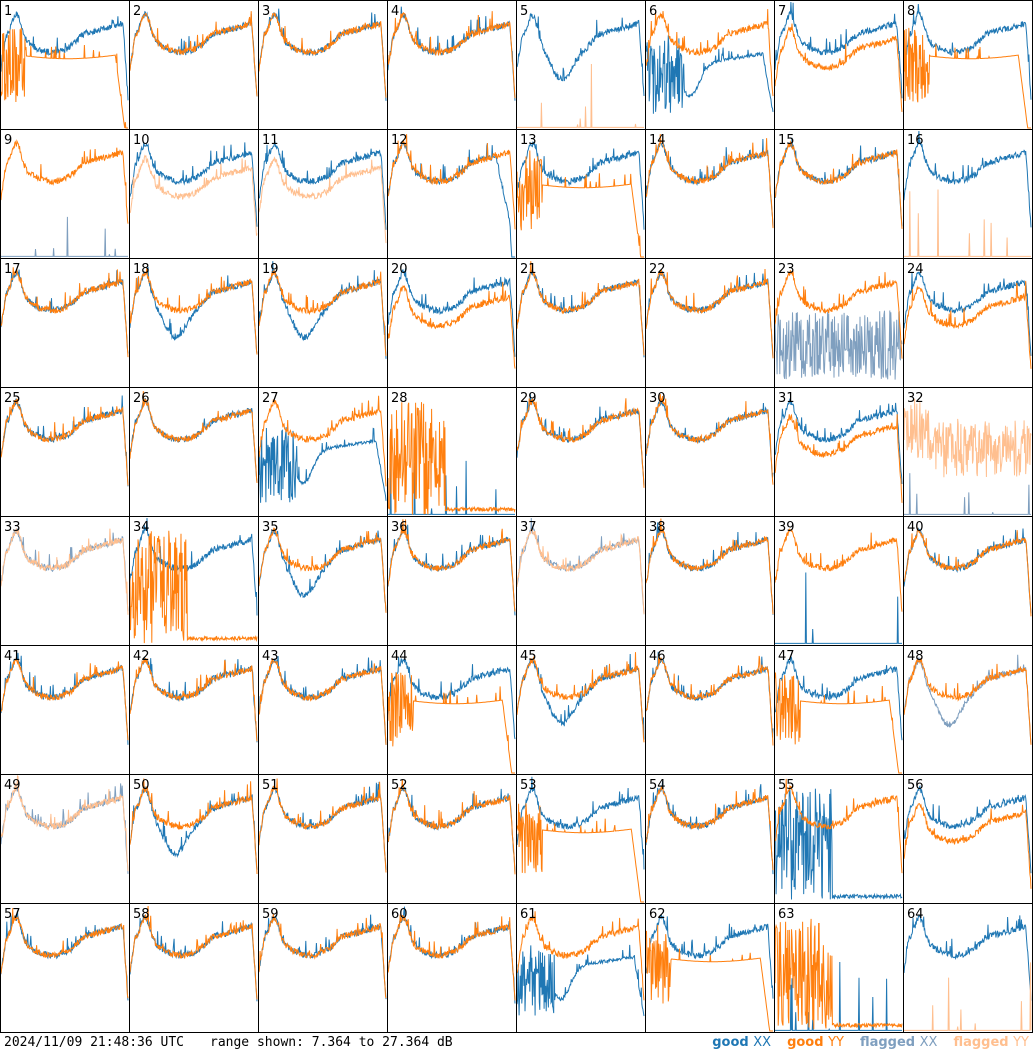 The image size is (1033, 1053). I want to click on range-text: range shown: 7.364 to 27.364 dB, so click(331, 1042).